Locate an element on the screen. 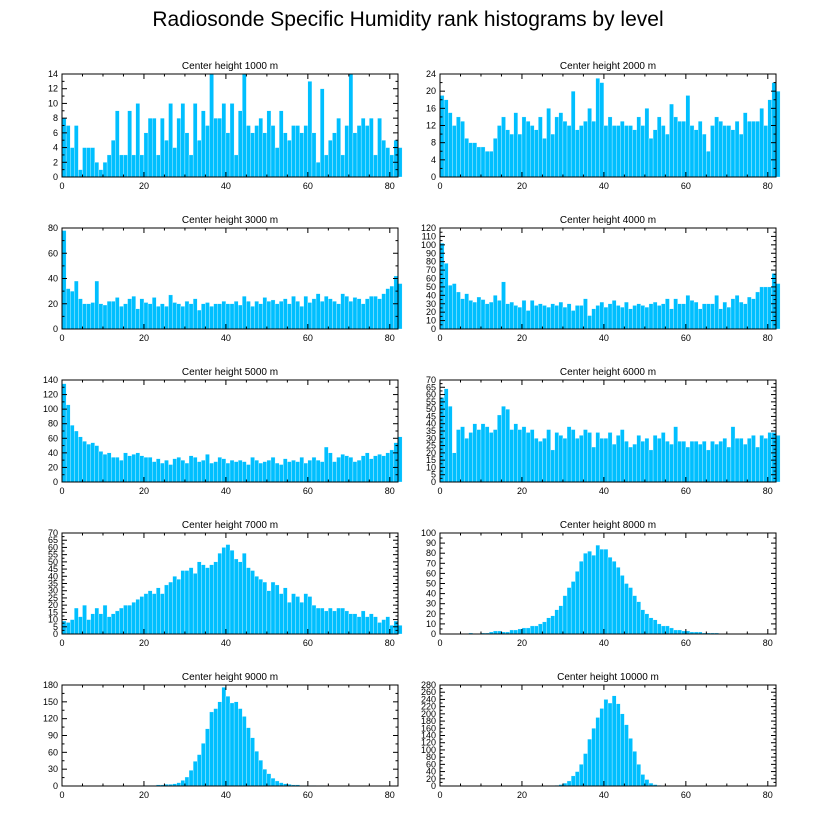 The width and height of the screenshot is (816, 824). y-tick-label: 50 is located at coordinates (431, 409).